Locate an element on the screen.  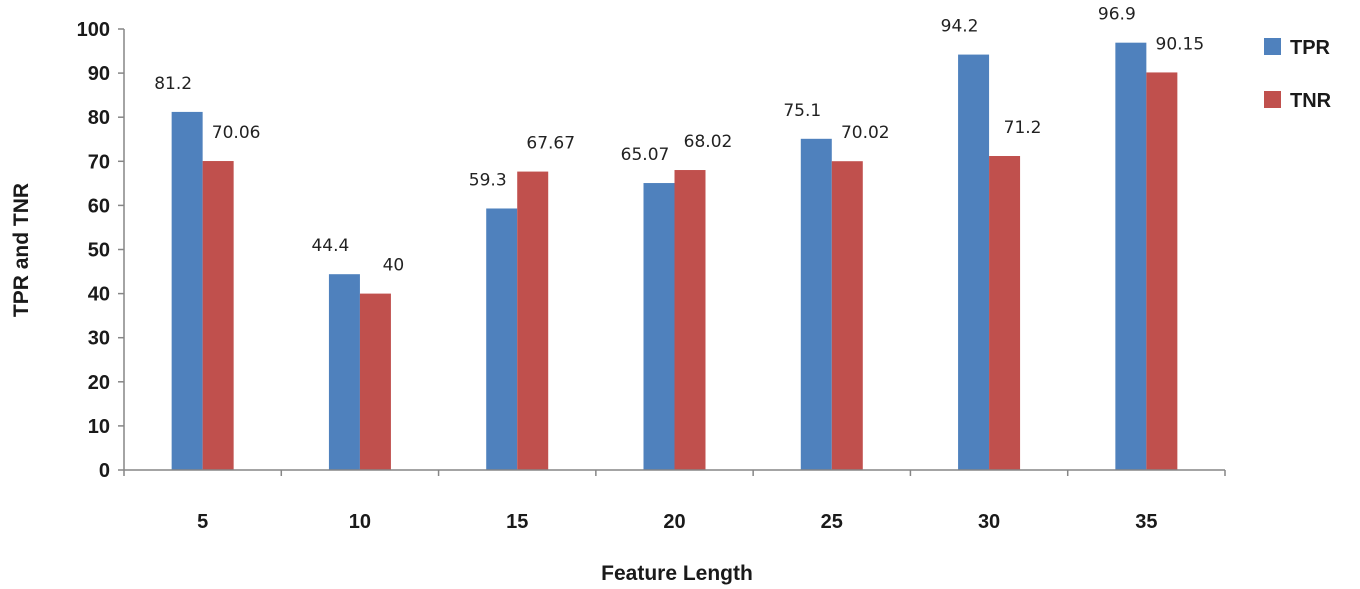
data-label-tnr: 71.2 is located at coordinates (1023, 128).